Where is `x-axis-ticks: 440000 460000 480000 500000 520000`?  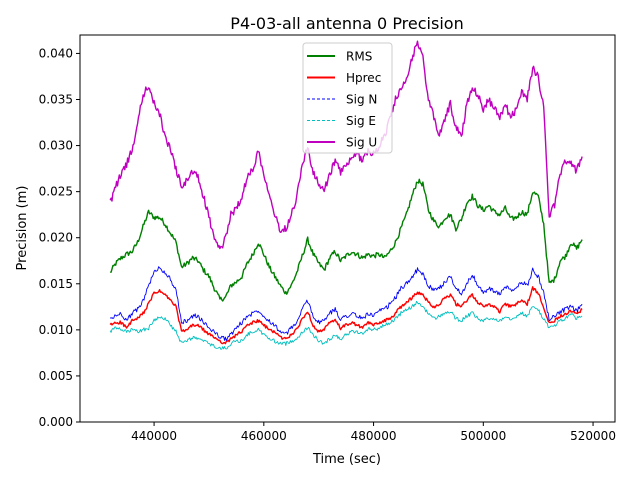
x-axis-ticks: 440000 460000 480000 500000 520000 is located at coordinates (373, 432).